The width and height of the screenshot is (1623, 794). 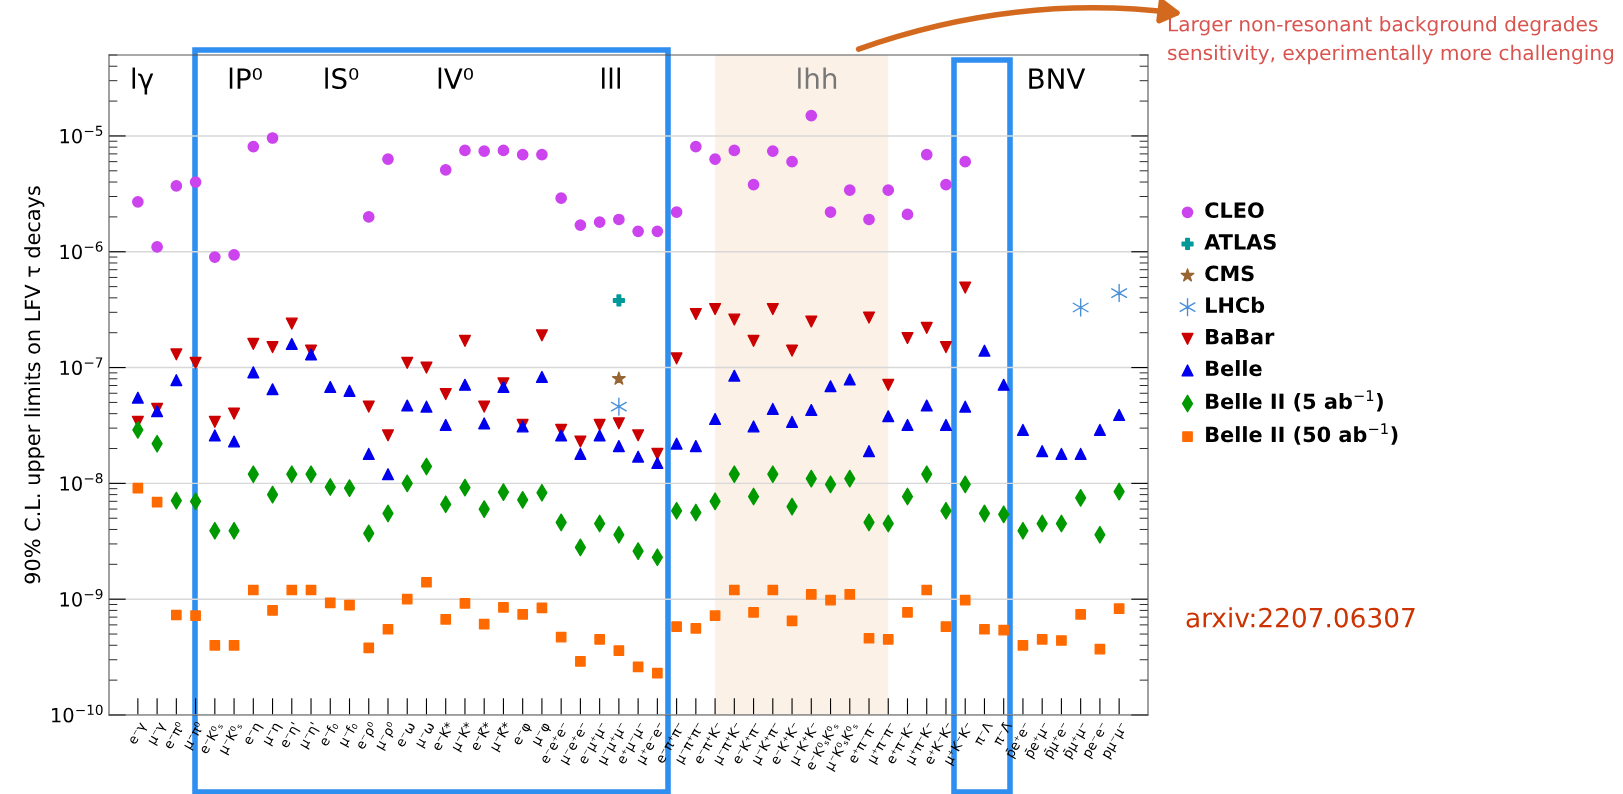 What do you see at coordinates (1240, 337) in the screenshot?
I see `legend-label: BaBar` at bounding box center [1240, 337].